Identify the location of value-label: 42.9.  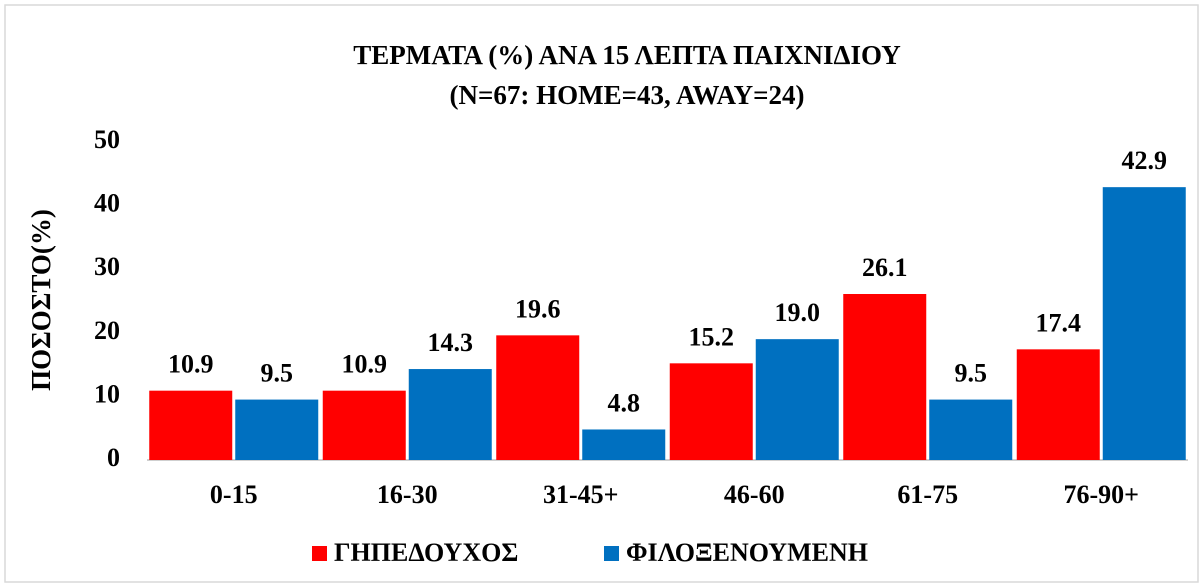
(1145, 160).